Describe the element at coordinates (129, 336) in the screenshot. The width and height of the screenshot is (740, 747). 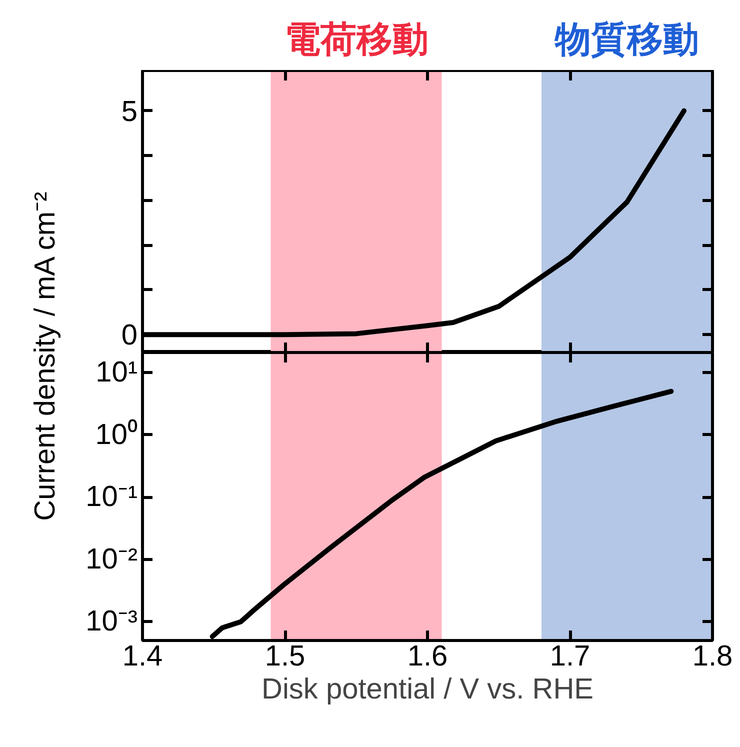
I see `y-tick-label: 0` at that location.